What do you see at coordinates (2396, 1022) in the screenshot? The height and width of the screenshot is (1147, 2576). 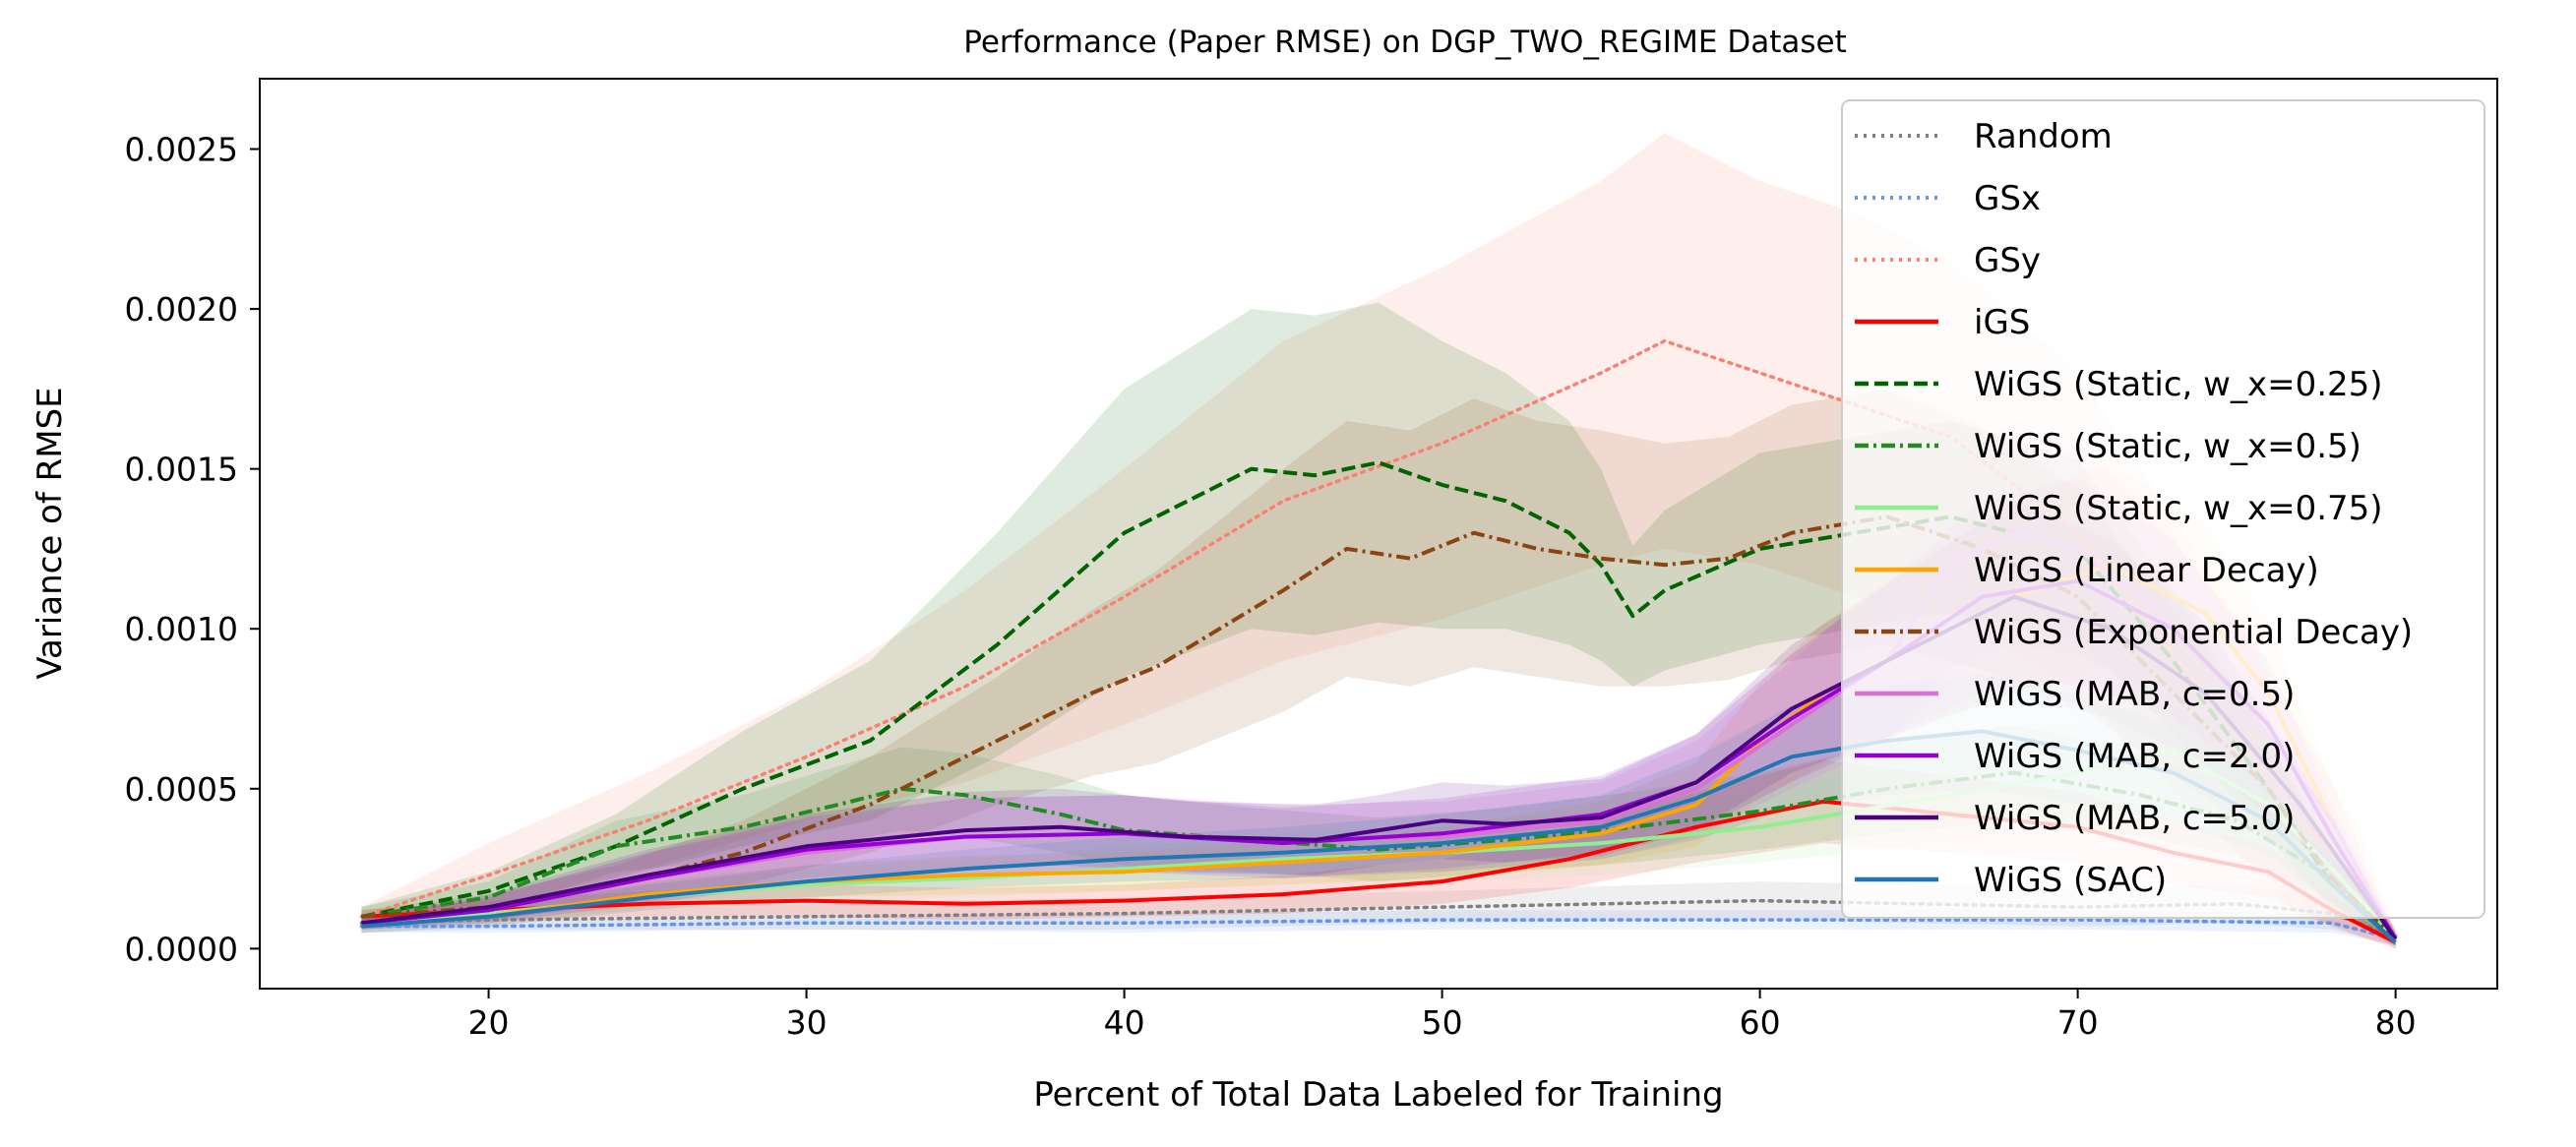 I see `x-tick-label: 80` at bounding box center [2396, 1022].